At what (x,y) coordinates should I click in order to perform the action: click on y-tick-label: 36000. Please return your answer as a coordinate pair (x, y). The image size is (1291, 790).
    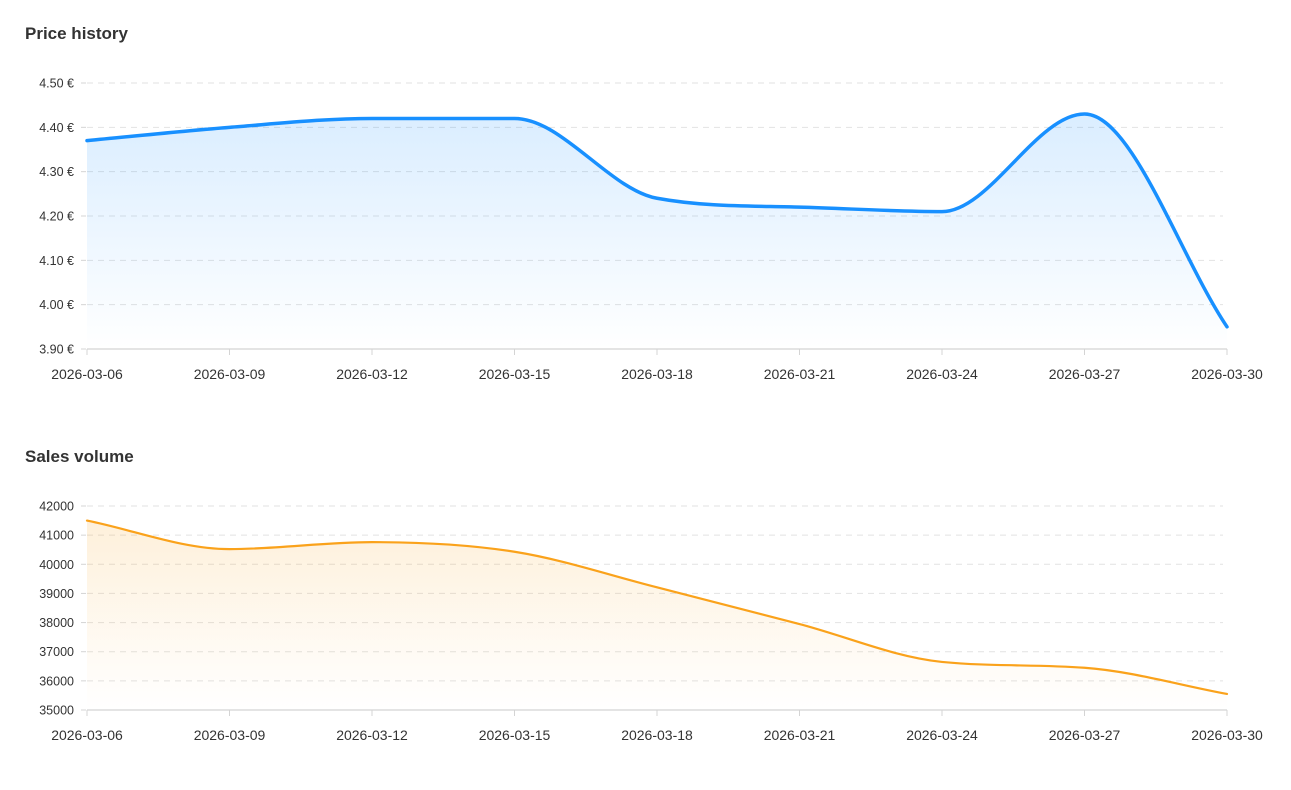
    Looking at the image, I should click on (56, 681).